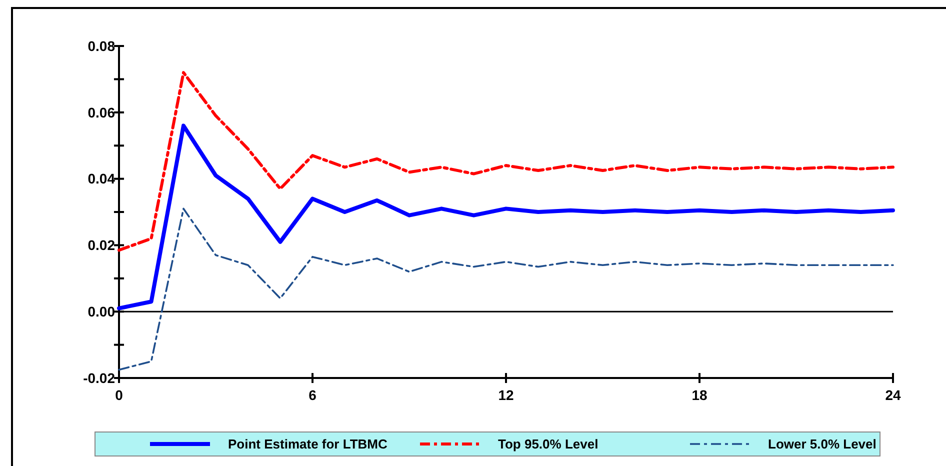 The image size is (946, 466). I want to click on y-tick-label: -0.02, so click(99, 378).